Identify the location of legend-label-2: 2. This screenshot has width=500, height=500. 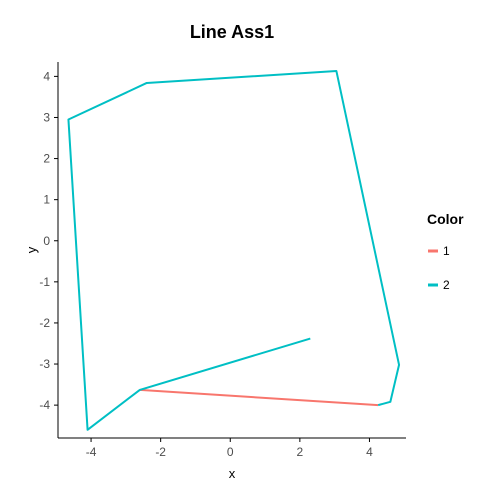
(446, 285).